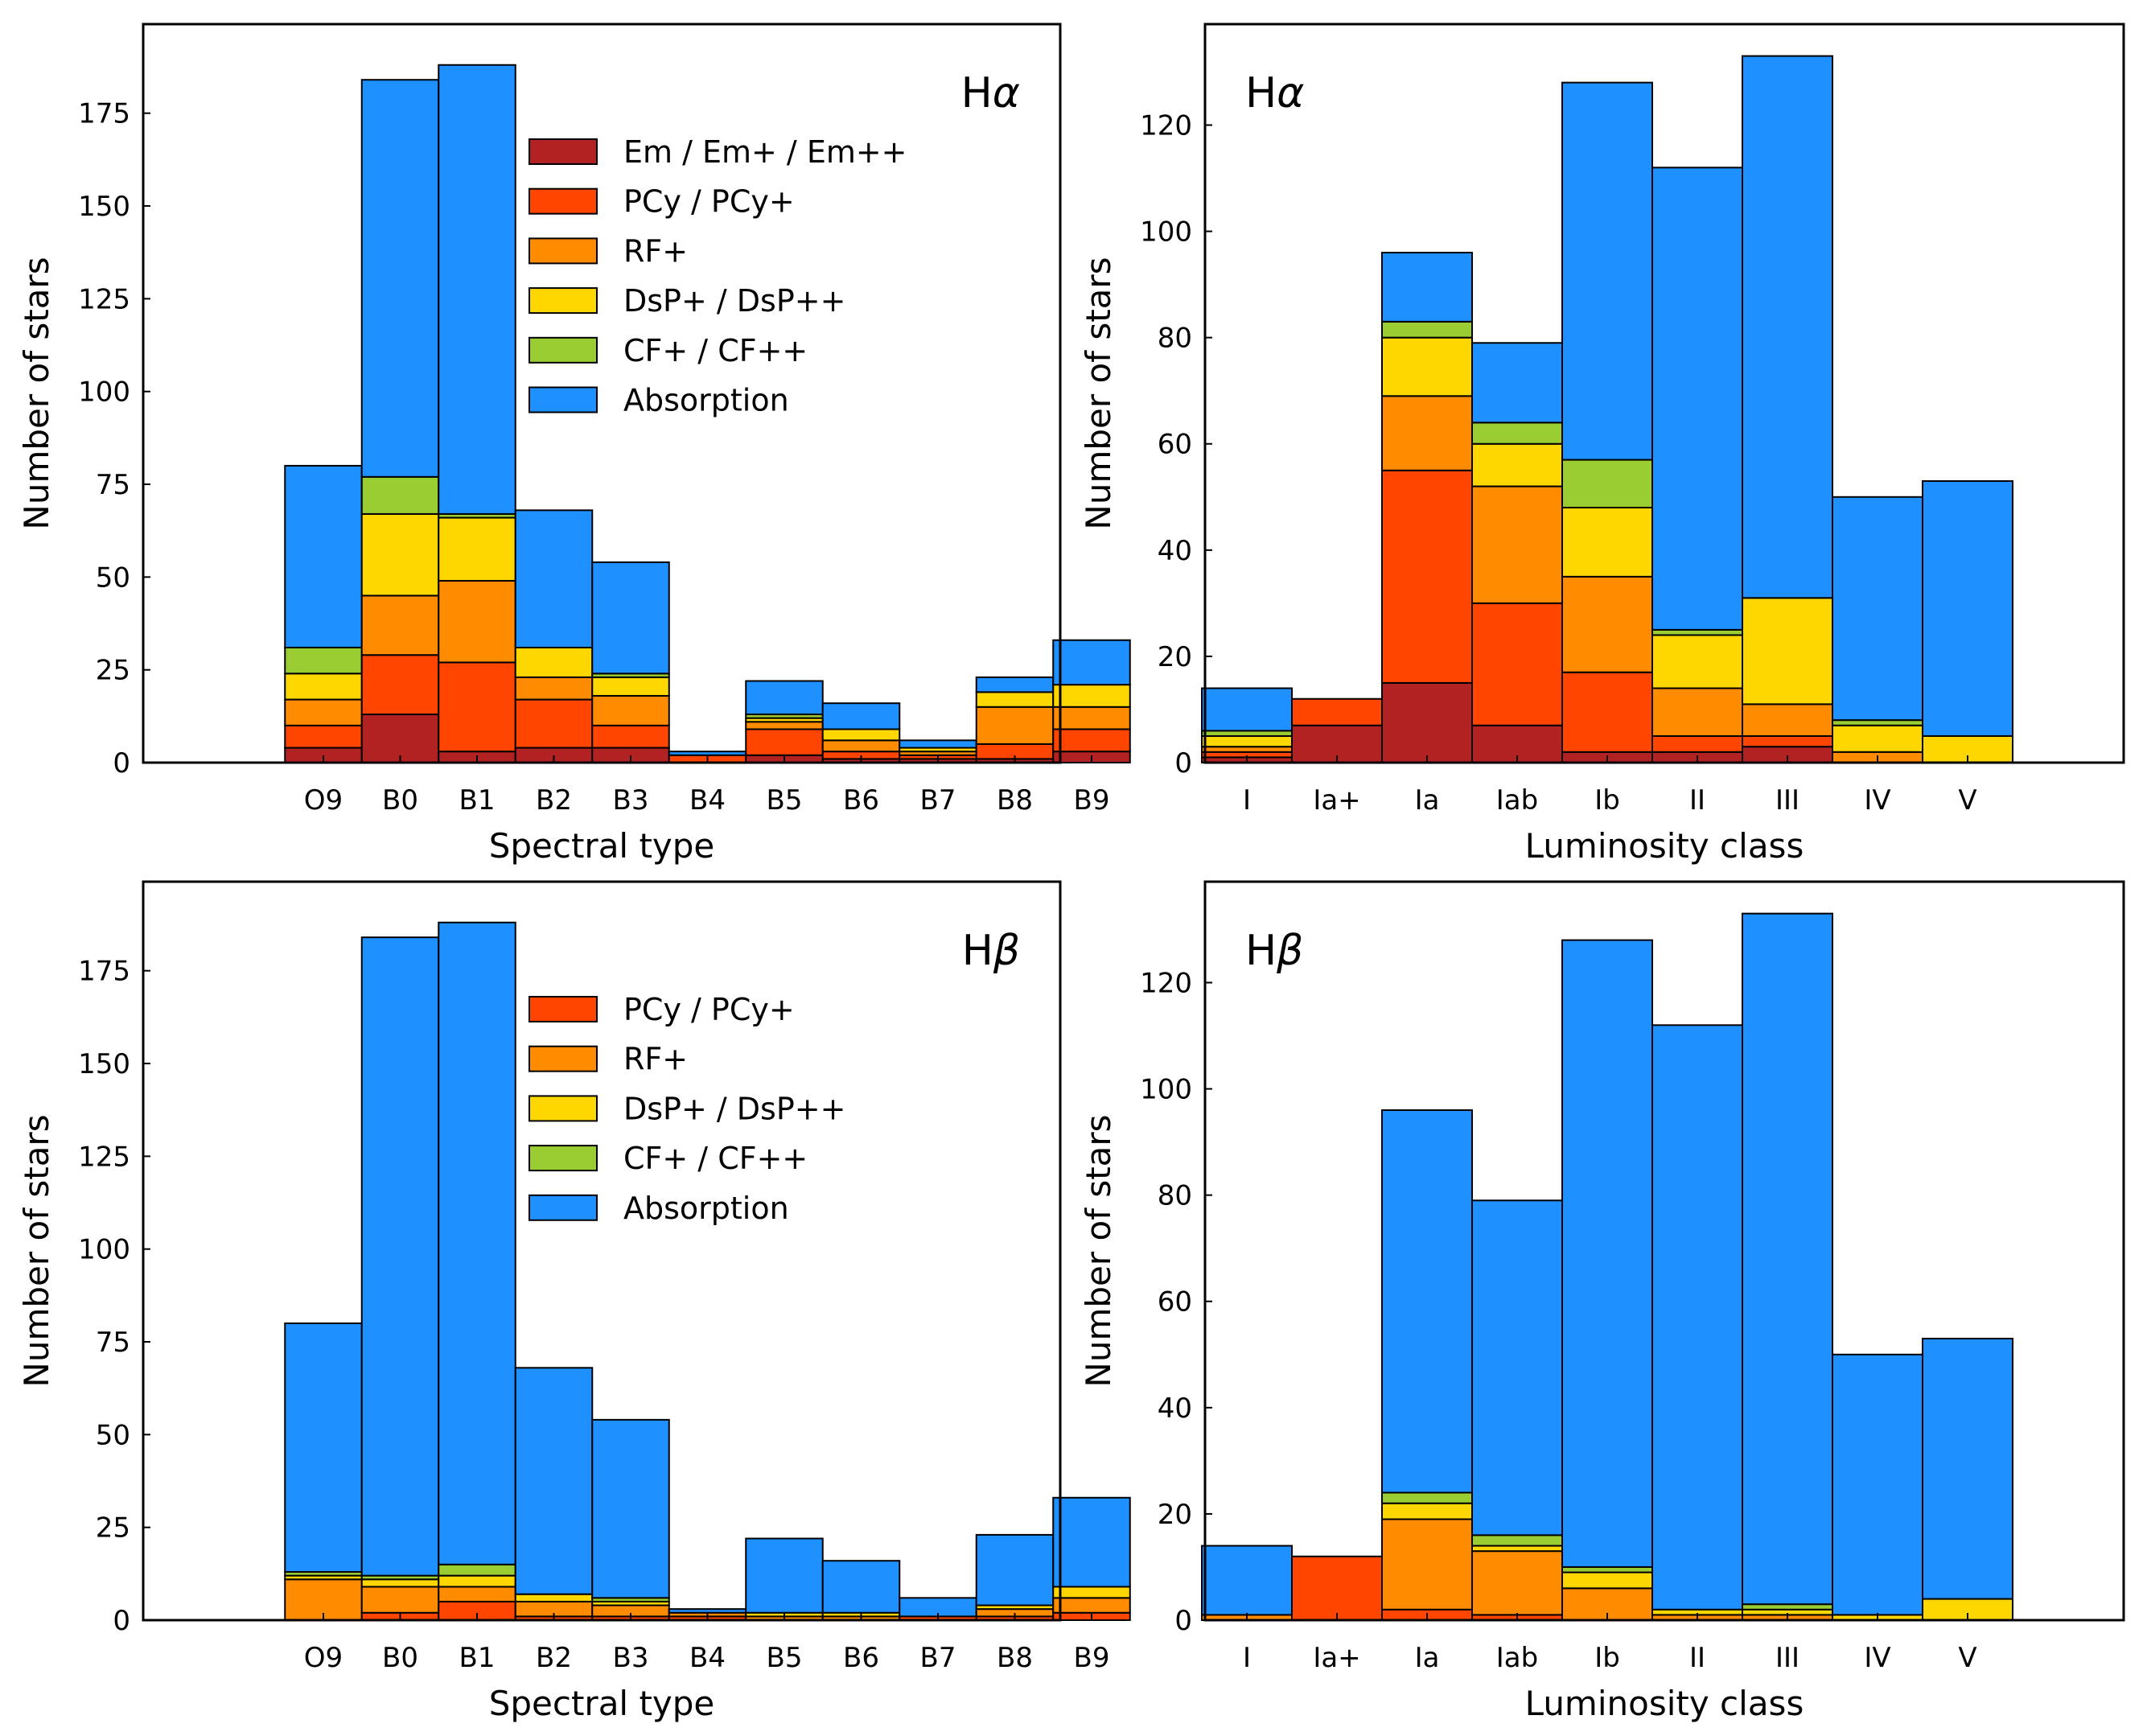 This screenshot has height=1736, width=2147. Describe the element at coordinates (938, 800) in the screenshot. I see `x-tick-label-b7: B7` at that location.